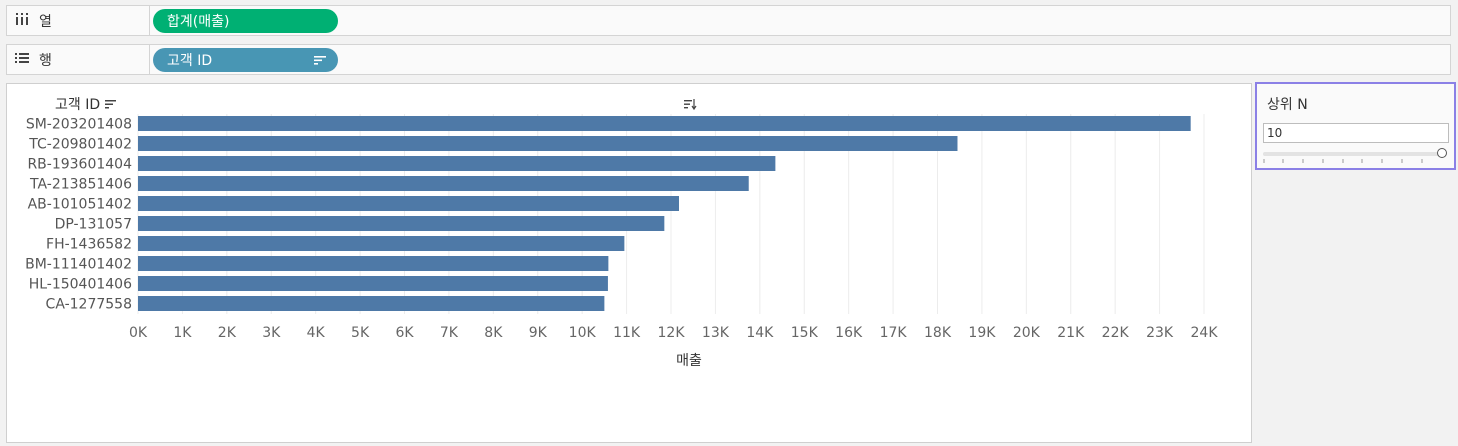 This screenshot has height=446, width=1458. Describe the element at coordinates (79, 165) in the screenshot. I see `category-label: RB-193601404` at that location.